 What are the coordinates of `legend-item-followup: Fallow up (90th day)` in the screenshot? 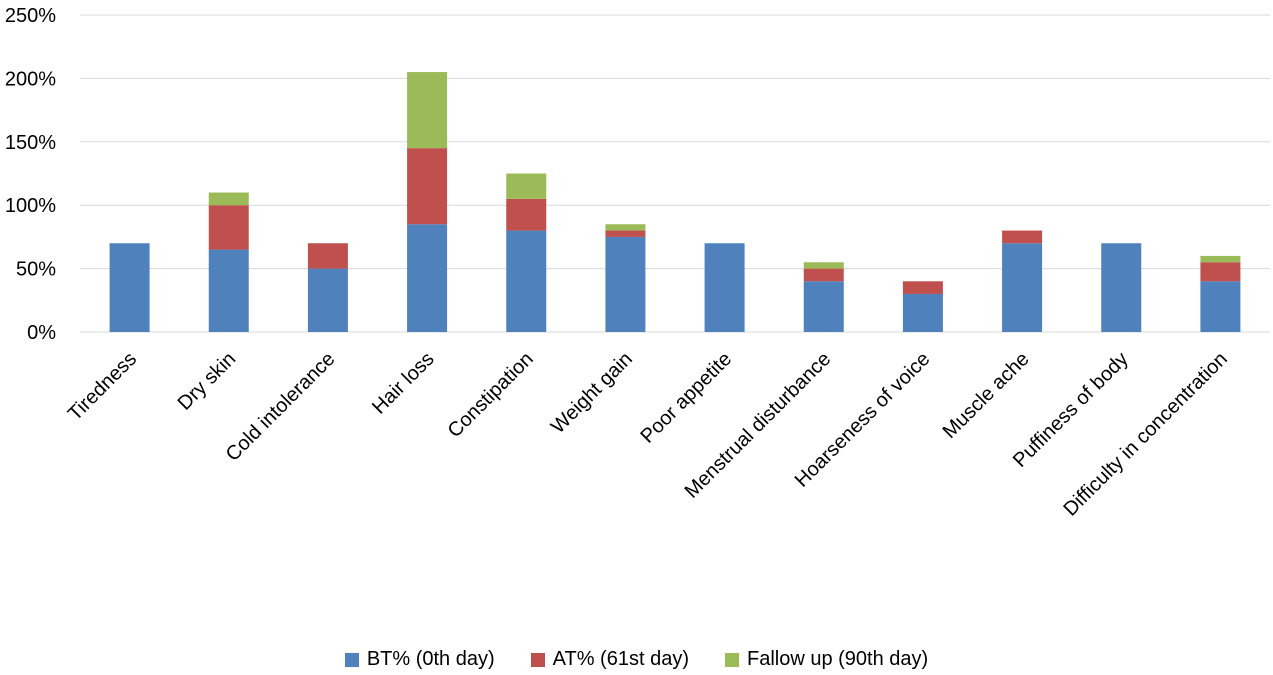 It's located at (826, 659).